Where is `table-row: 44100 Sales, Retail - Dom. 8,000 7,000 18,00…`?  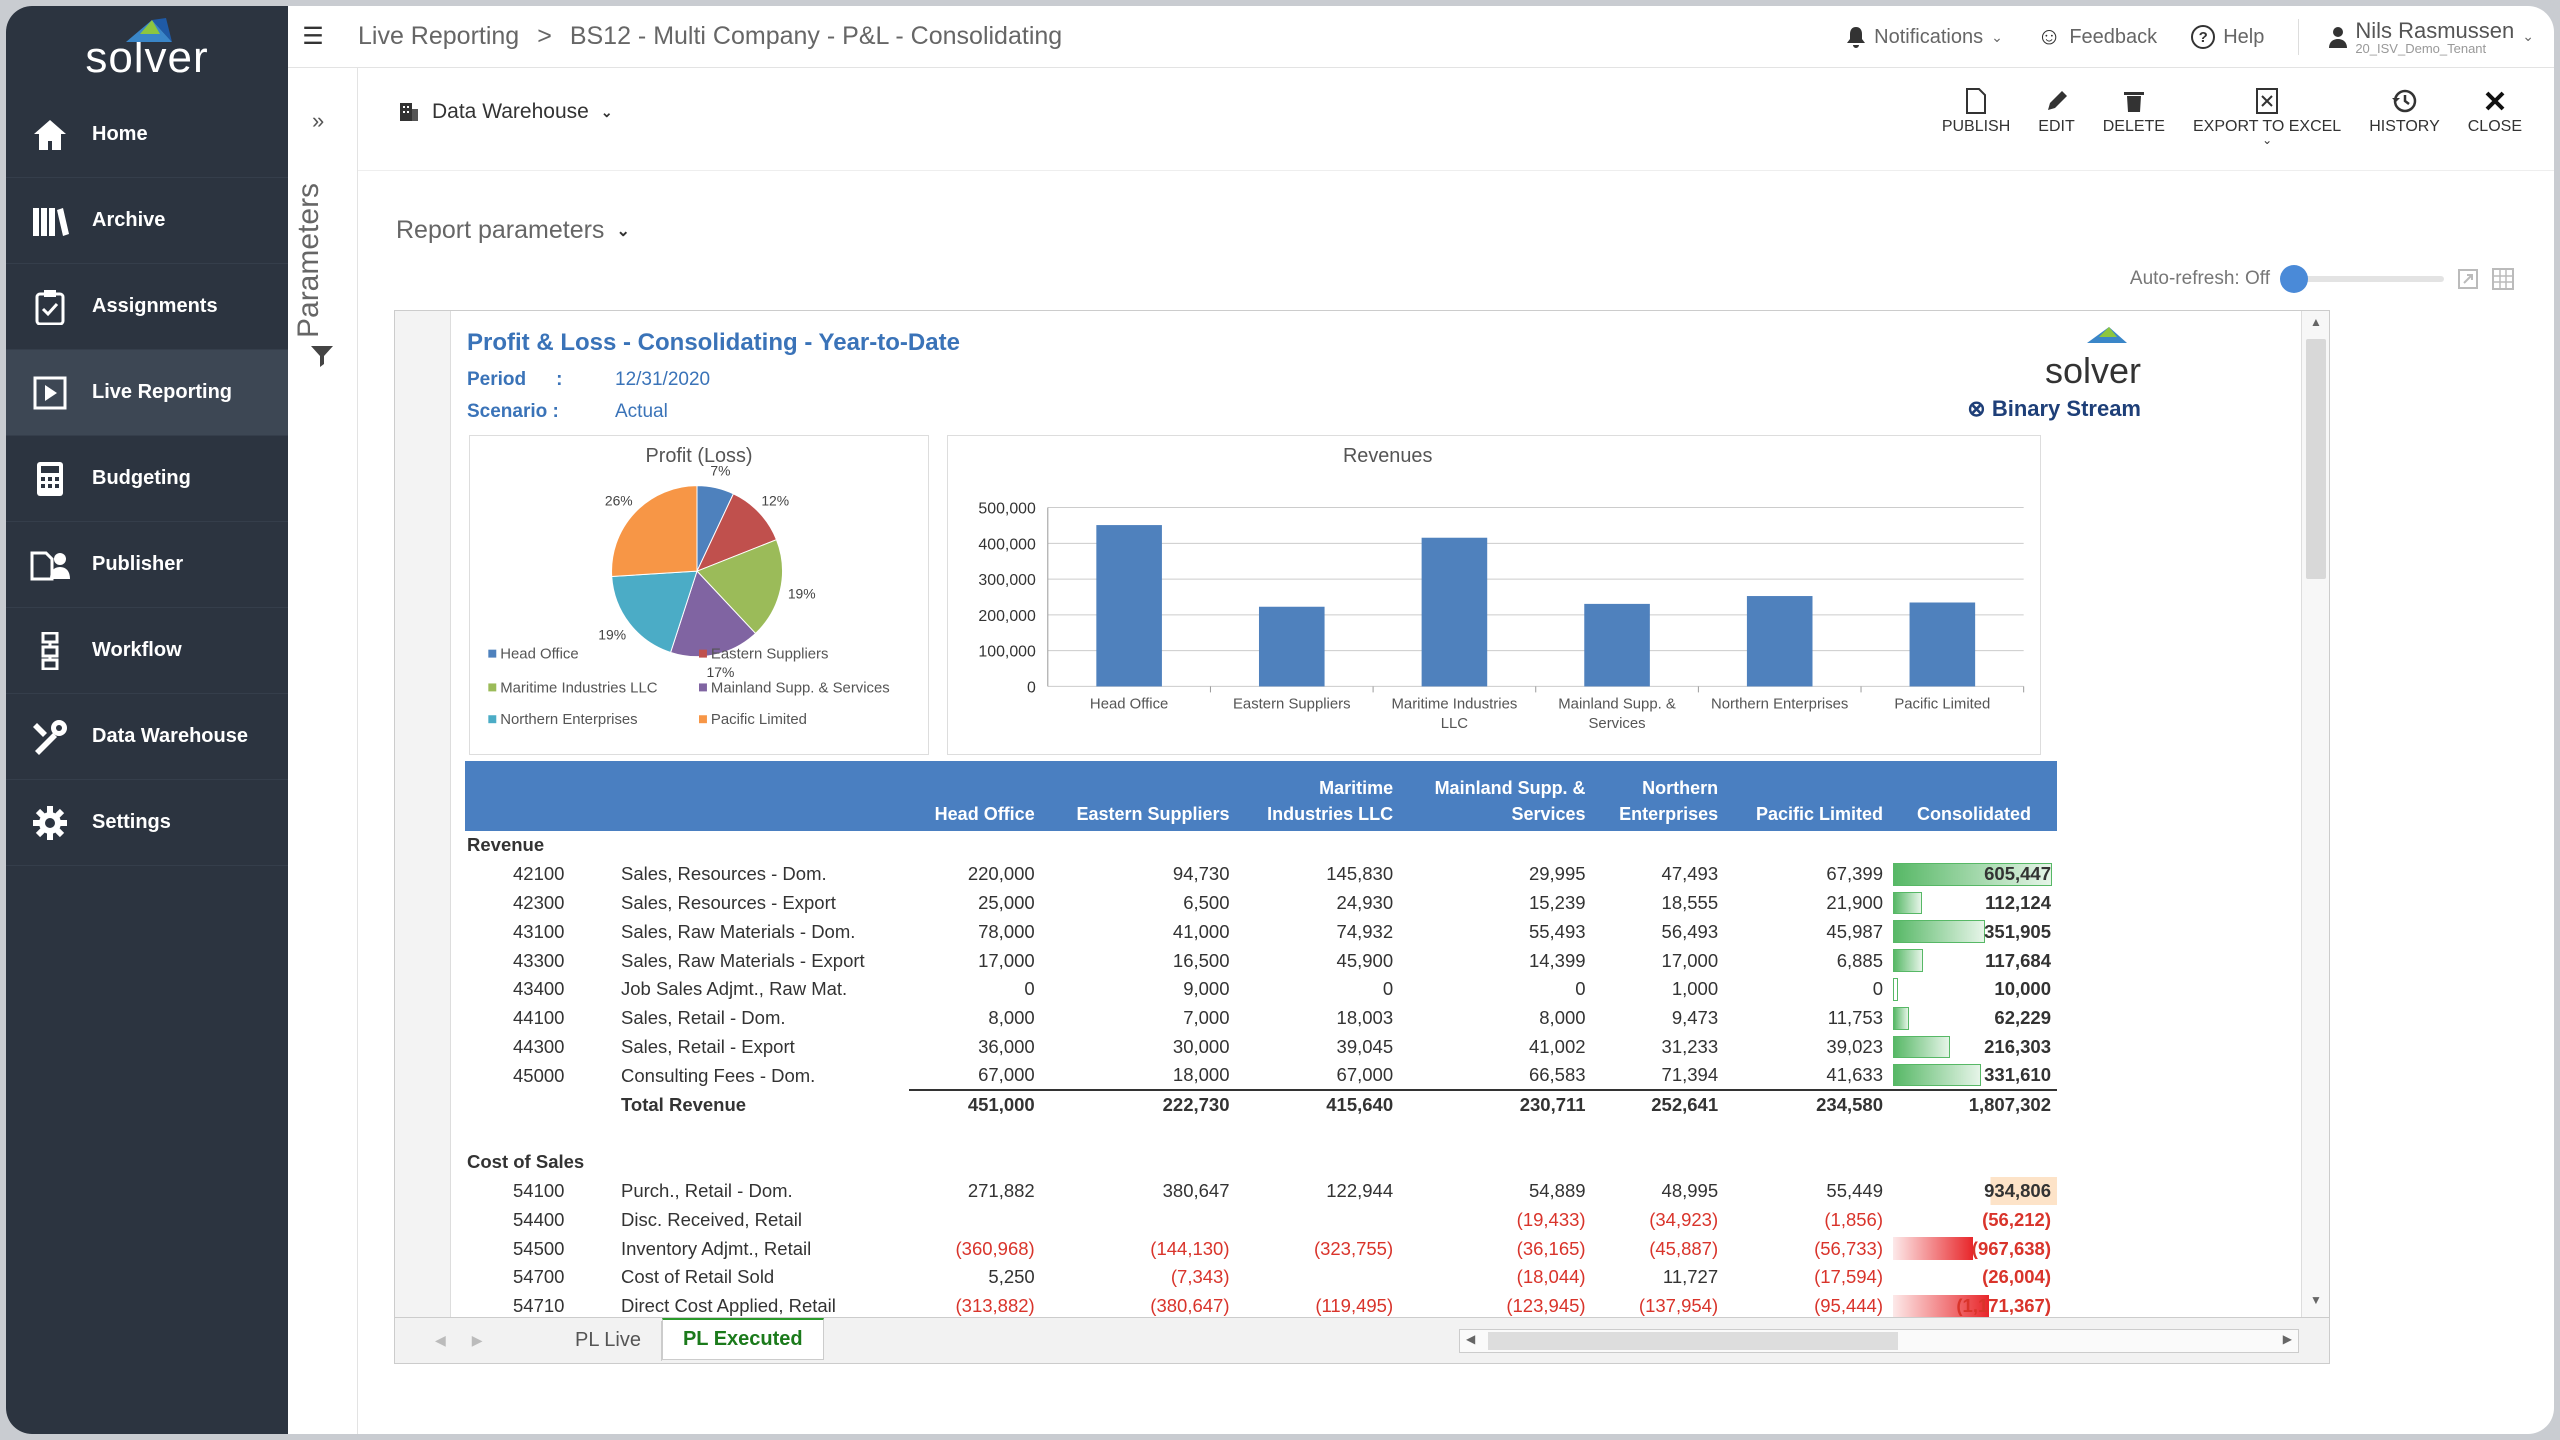 table-row: 44100 Sales, Retail - Dom. 8,000 7,000 18,00… is located at coordinates (1261, 1018).